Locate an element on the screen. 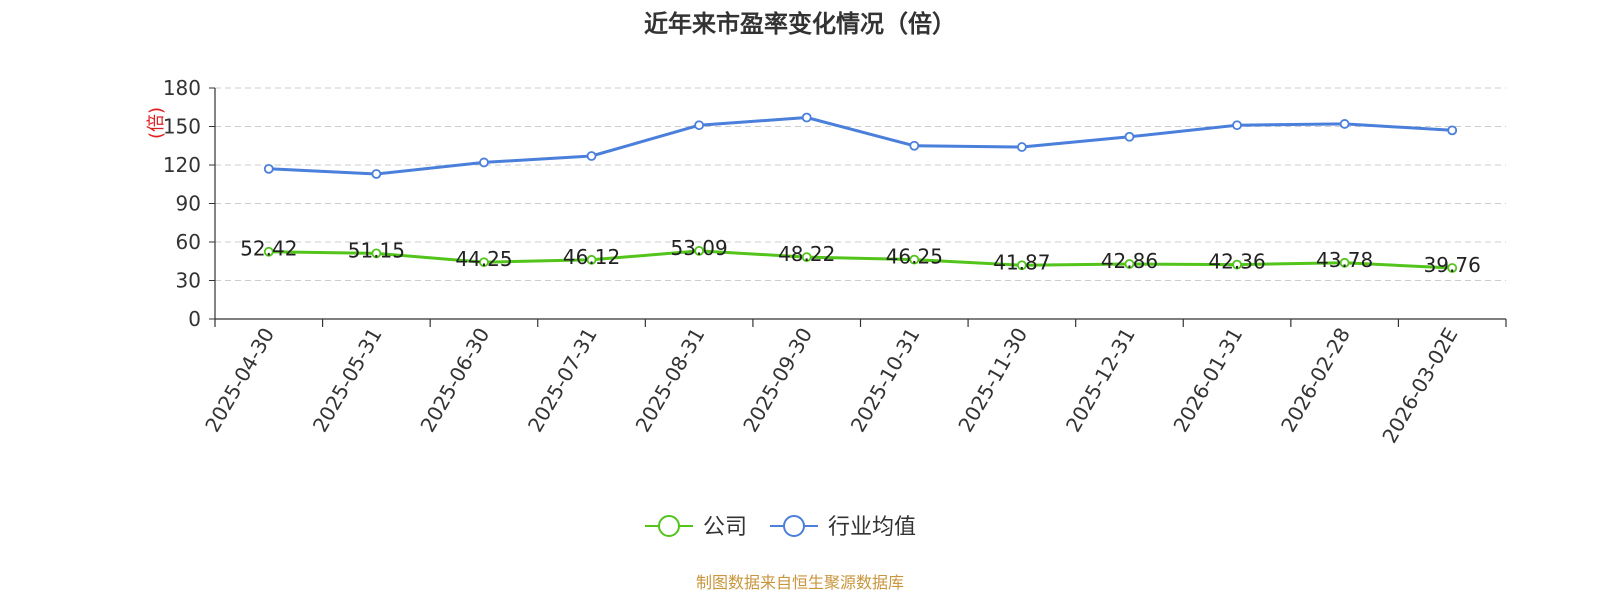 Image resolution: width=1600 pixels, height=600 pixels. x-tick-label: 2025-09-30 is located at coordinates (777, 380).